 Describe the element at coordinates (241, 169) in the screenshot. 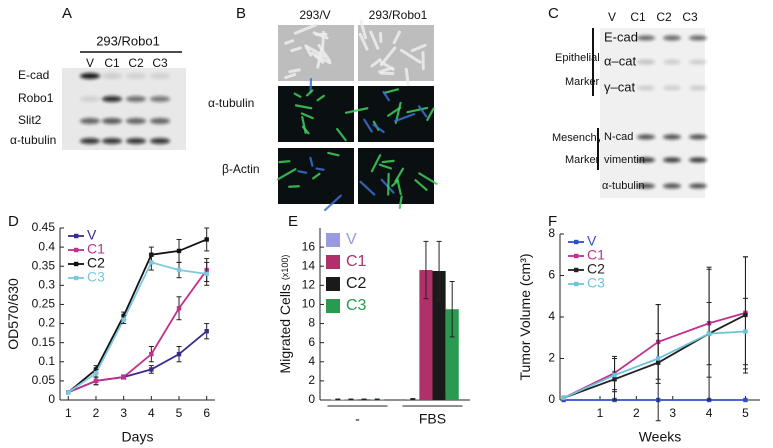

I see `row-label: β-Actin` at that location.